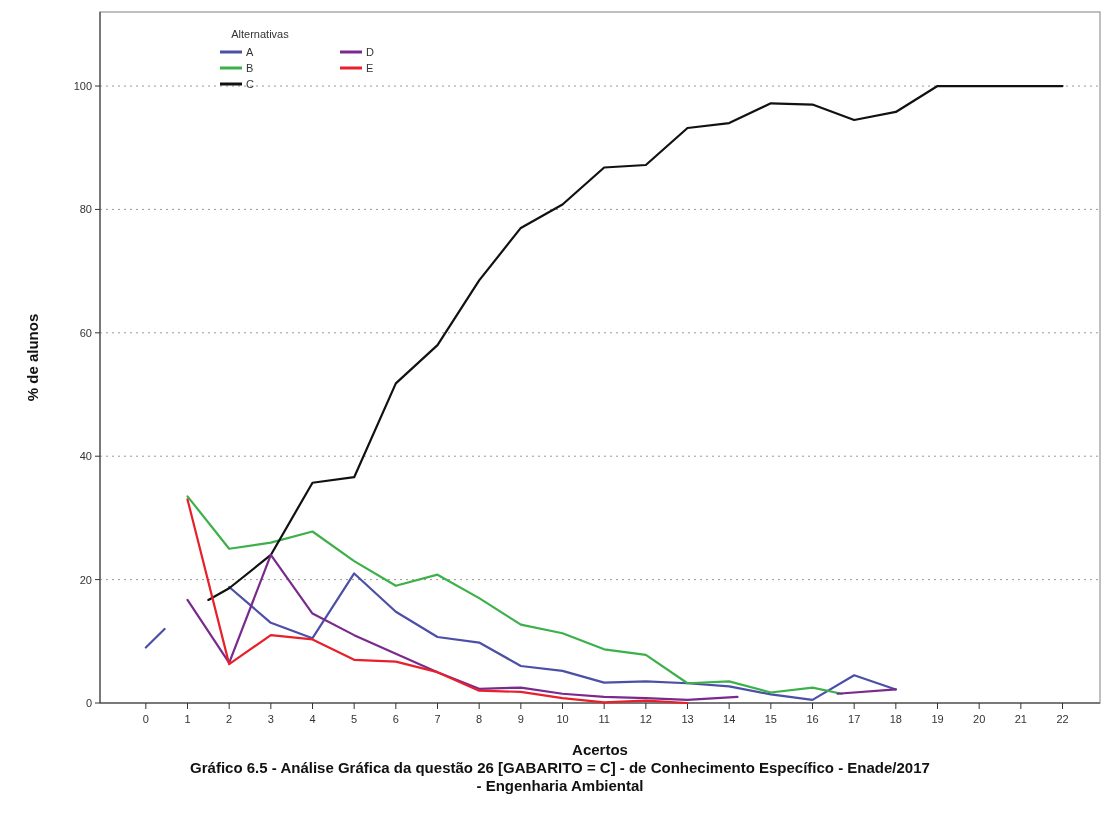 The image size is (1109, 817). What do you see at coordinates (250, 52) in the screenshot?
I see `legend-label: A` at bounding box center [250, 52].